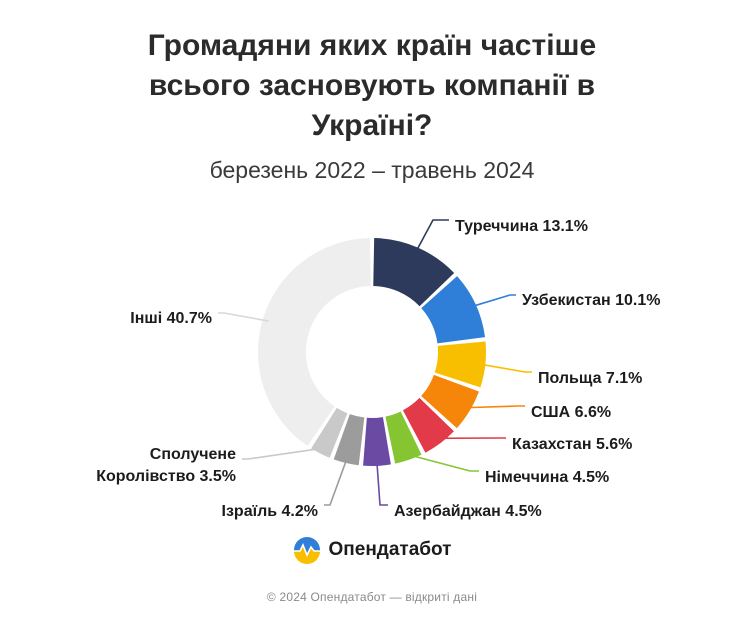 This screenshot has width=744, height=620. What do you see at coordinates (270, 511) in the screenshot?
I see `slice-label: Ізраїль 4.2%` at bounding box center [270, 511].